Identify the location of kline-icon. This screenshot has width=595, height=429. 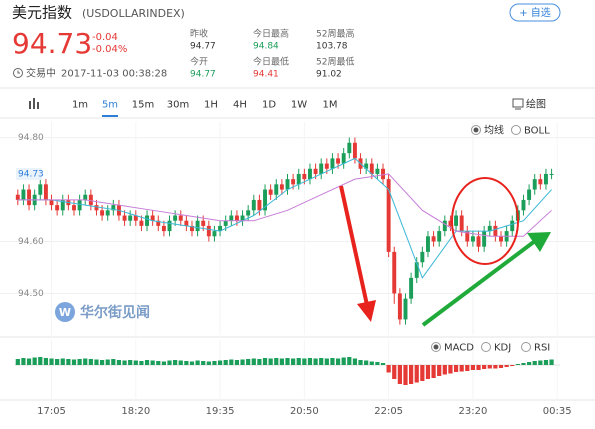
(34, 103).